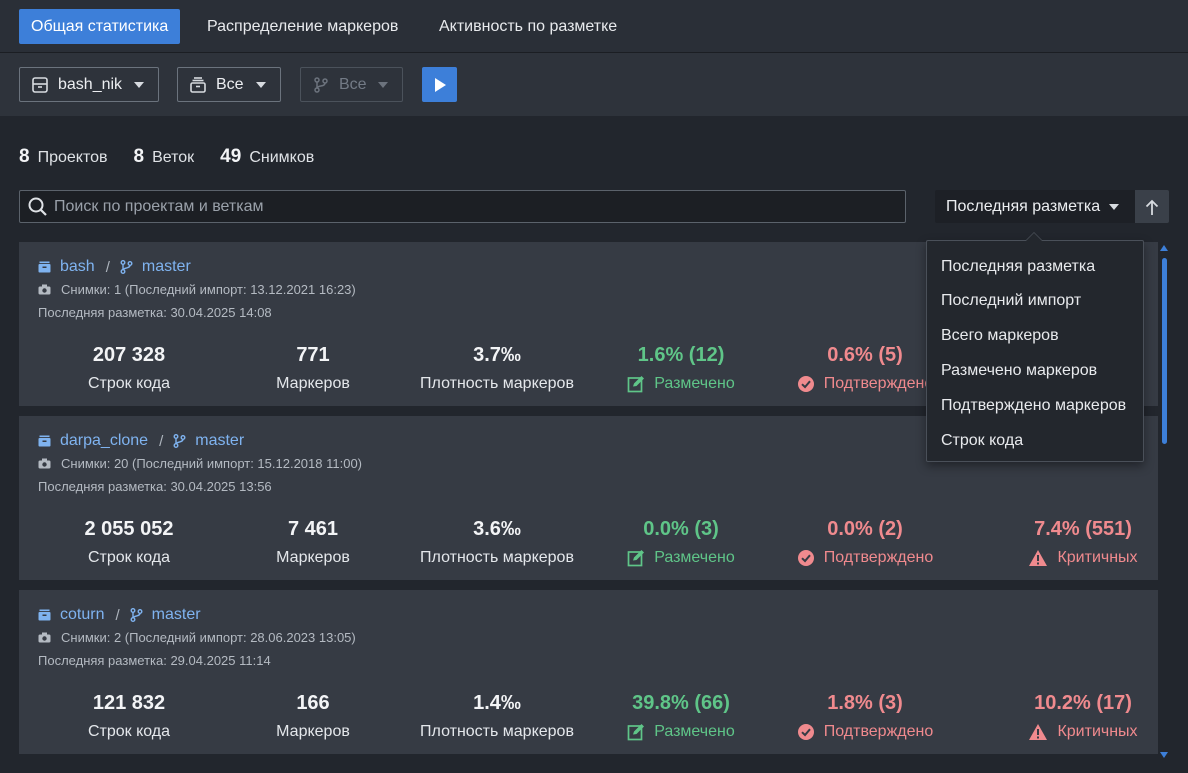  What do you see at coordinates (89, 84) in the screenshot?
I see `project-select: bash_nik` at bounding box center [89, 84].